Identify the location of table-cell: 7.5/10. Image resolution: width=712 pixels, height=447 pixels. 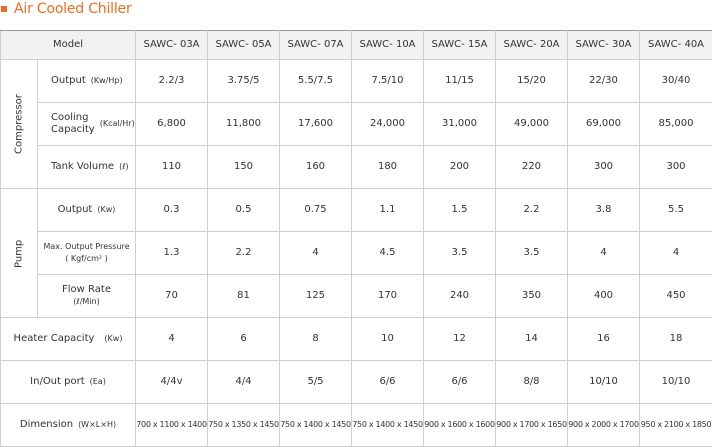
(388, 81).